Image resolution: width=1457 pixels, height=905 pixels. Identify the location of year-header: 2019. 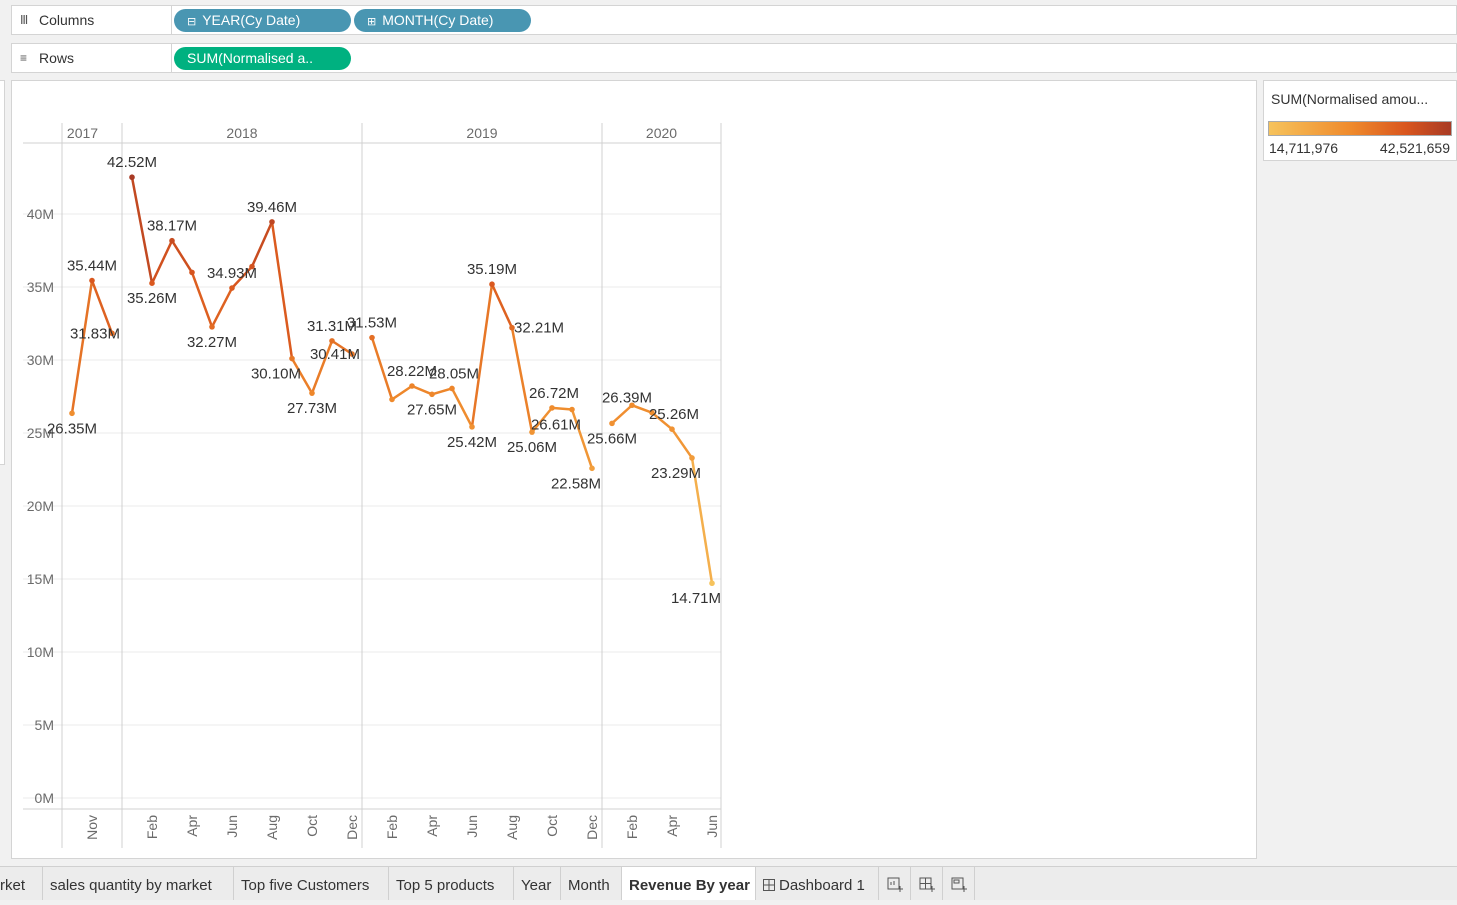
(481, 133).